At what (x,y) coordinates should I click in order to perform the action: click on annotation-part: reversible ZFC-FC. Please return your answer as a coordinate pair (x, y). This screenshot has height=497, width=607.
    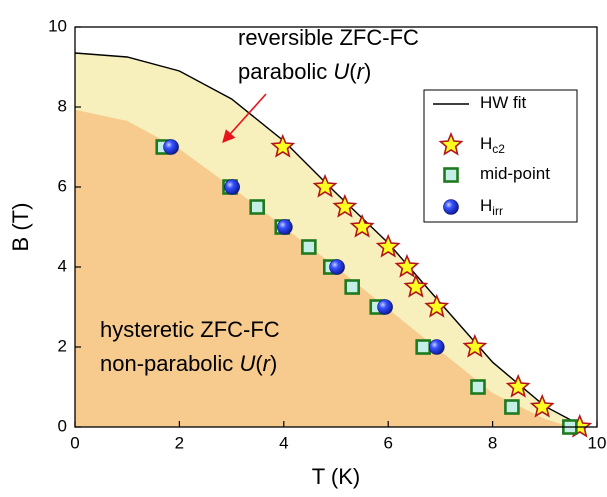
    Looking at the image, I should click on (328, 37).